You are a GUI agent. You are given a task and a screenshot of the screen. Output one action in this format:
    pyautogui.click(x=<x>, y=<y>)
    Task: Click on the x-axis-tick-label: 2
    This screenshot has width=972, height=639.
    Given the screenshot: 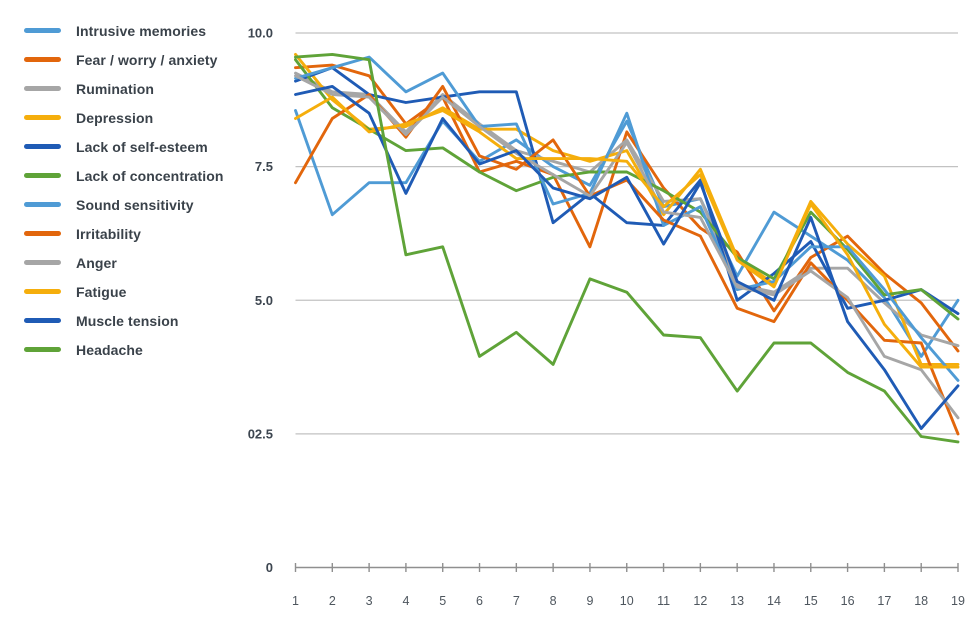 What is the action you would take?
    pyautogui.click(x=332, y=601)
    